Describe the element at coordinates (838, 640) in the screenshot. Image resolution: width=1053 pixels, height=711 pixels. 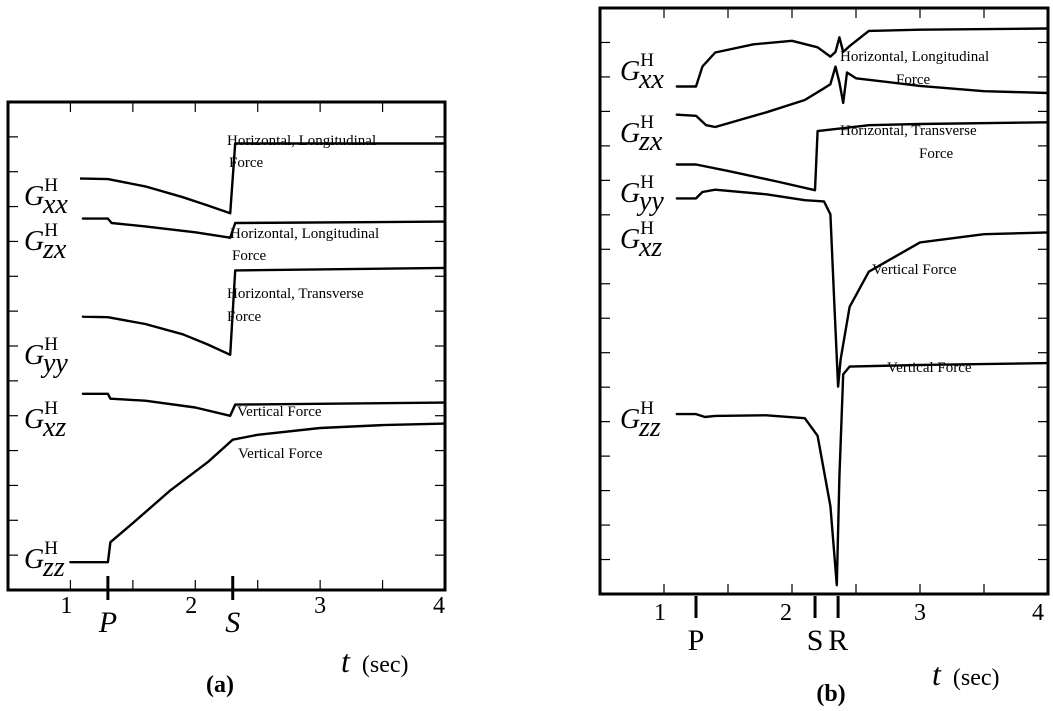
I see `event-label-r: R` at that location.